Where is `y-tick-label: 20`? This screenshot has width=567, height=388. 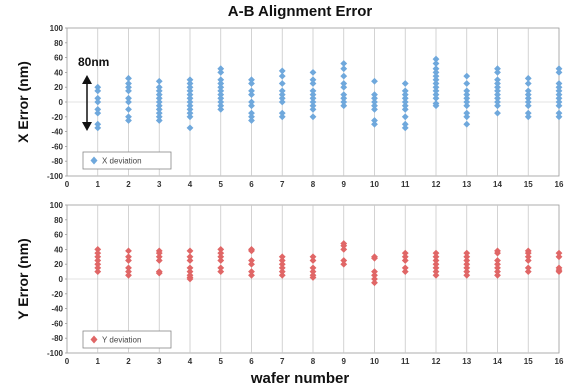 y-tick-label: 20 is located at coordinates (58, 87).